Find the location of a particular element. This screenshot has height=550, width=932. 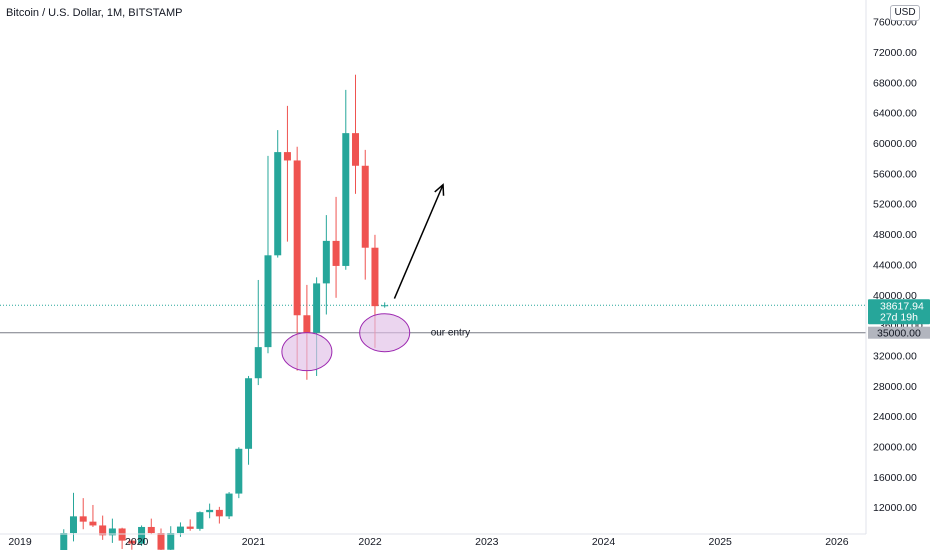

last-price-label: 38617.94 is located at coordinates (902, 306).